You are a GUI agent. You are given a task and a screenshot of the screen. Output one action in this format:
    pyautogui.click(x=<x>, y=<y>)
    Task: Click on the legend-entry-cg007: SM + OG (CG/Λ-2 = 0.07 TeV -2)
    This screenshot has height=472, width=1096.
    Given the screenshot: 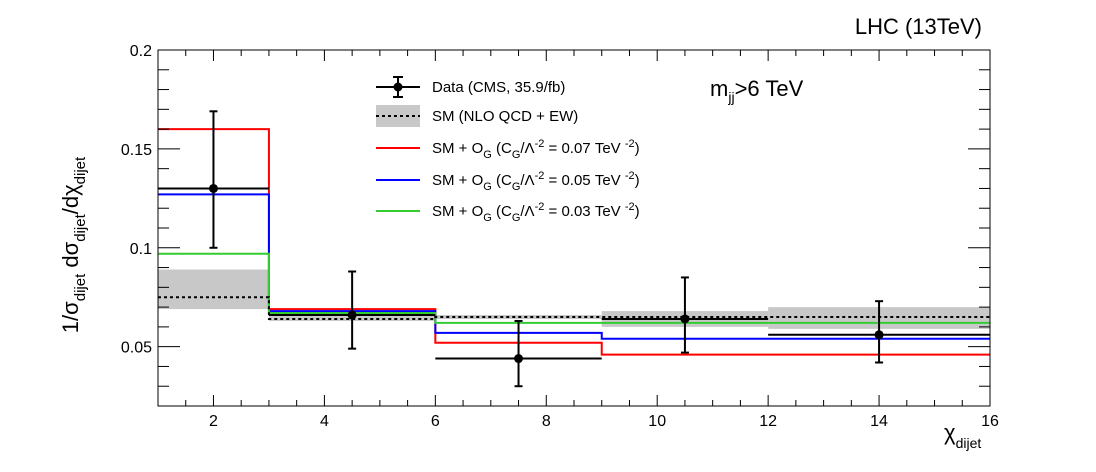 What is the action you would take?
    pyautogui.click(x=508, y=149)
    